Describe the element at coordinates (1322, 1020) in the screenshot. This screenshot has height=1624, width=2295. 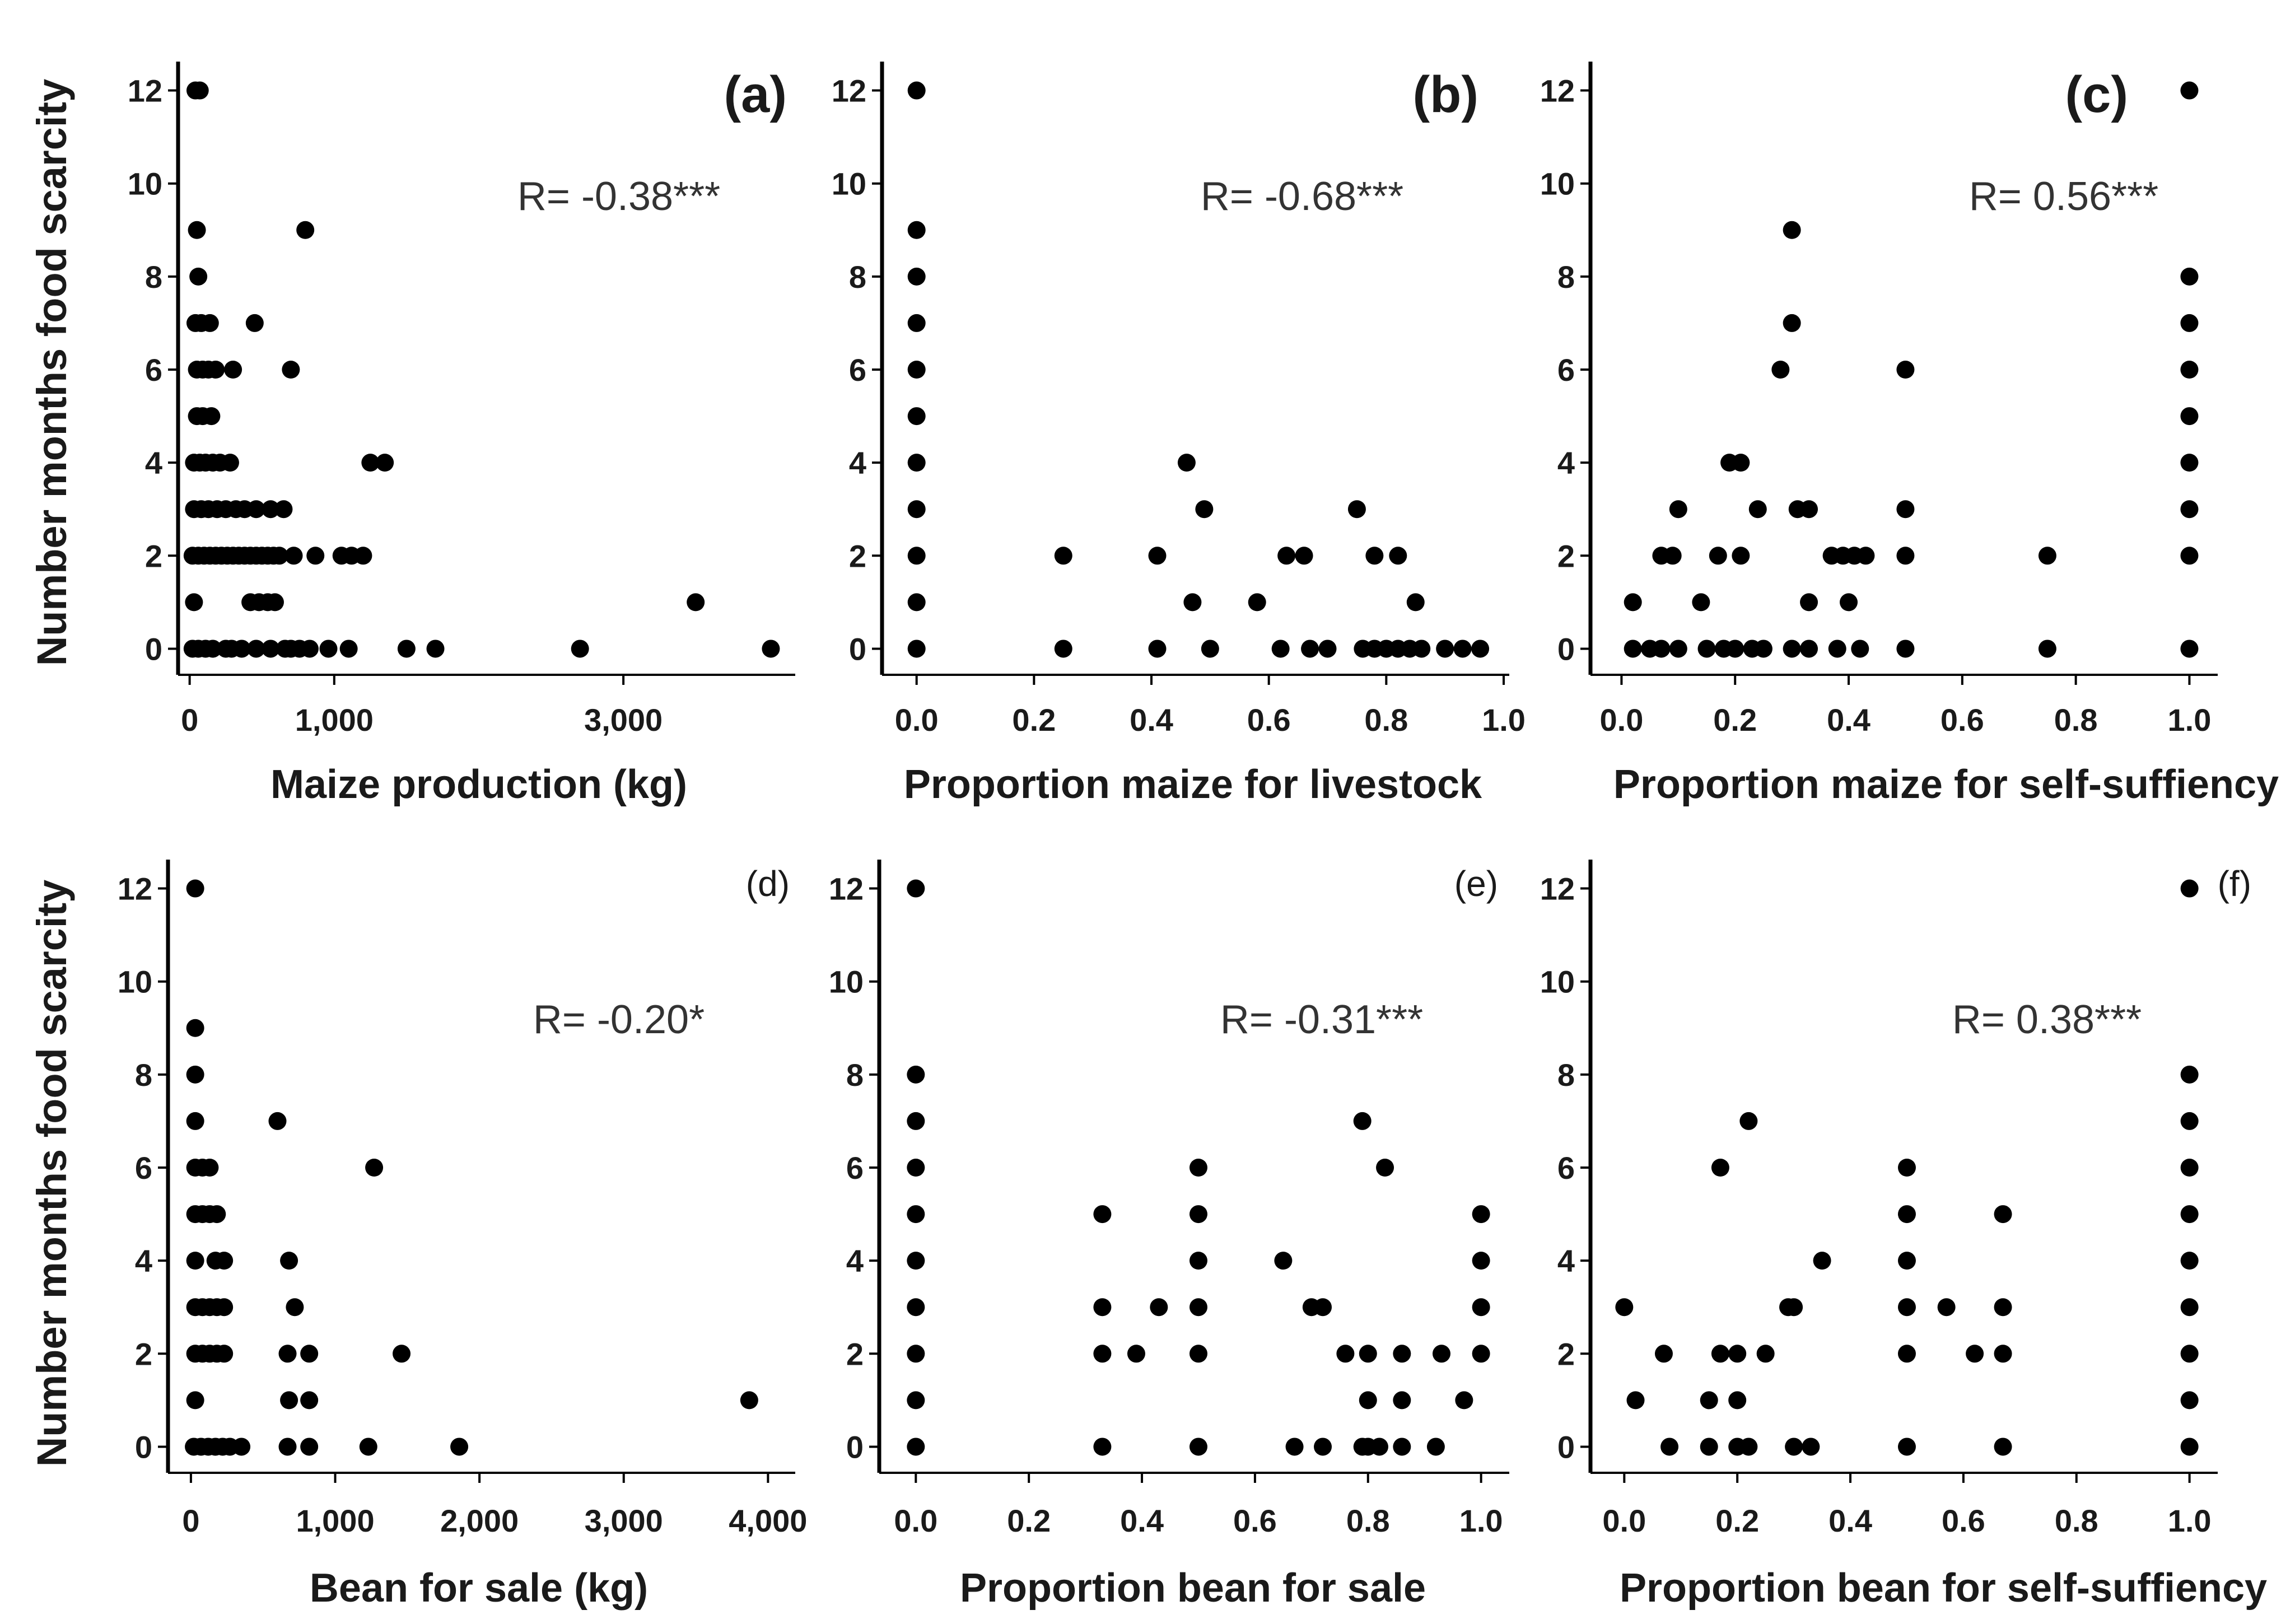
I see `correlation-label: R= -0.31***` at that location.